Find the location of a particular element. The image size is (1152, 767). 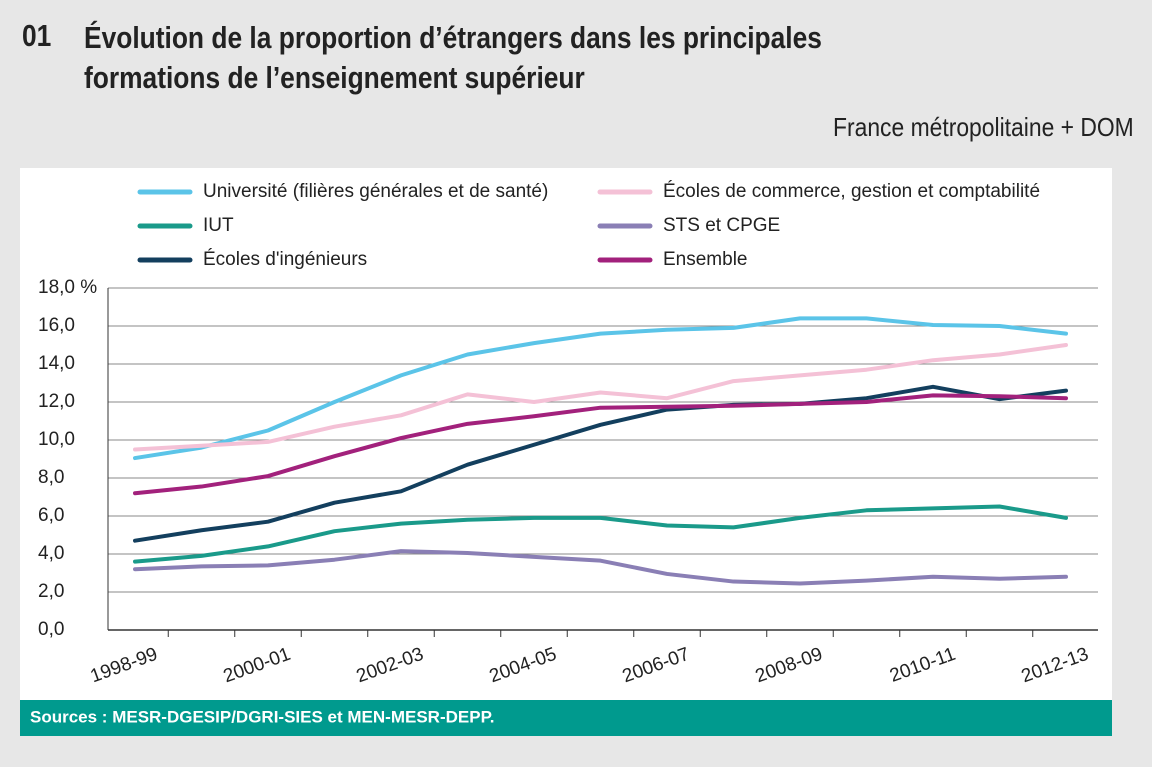

y-tick-label: 12,0 is located at coordinates (56, 401).